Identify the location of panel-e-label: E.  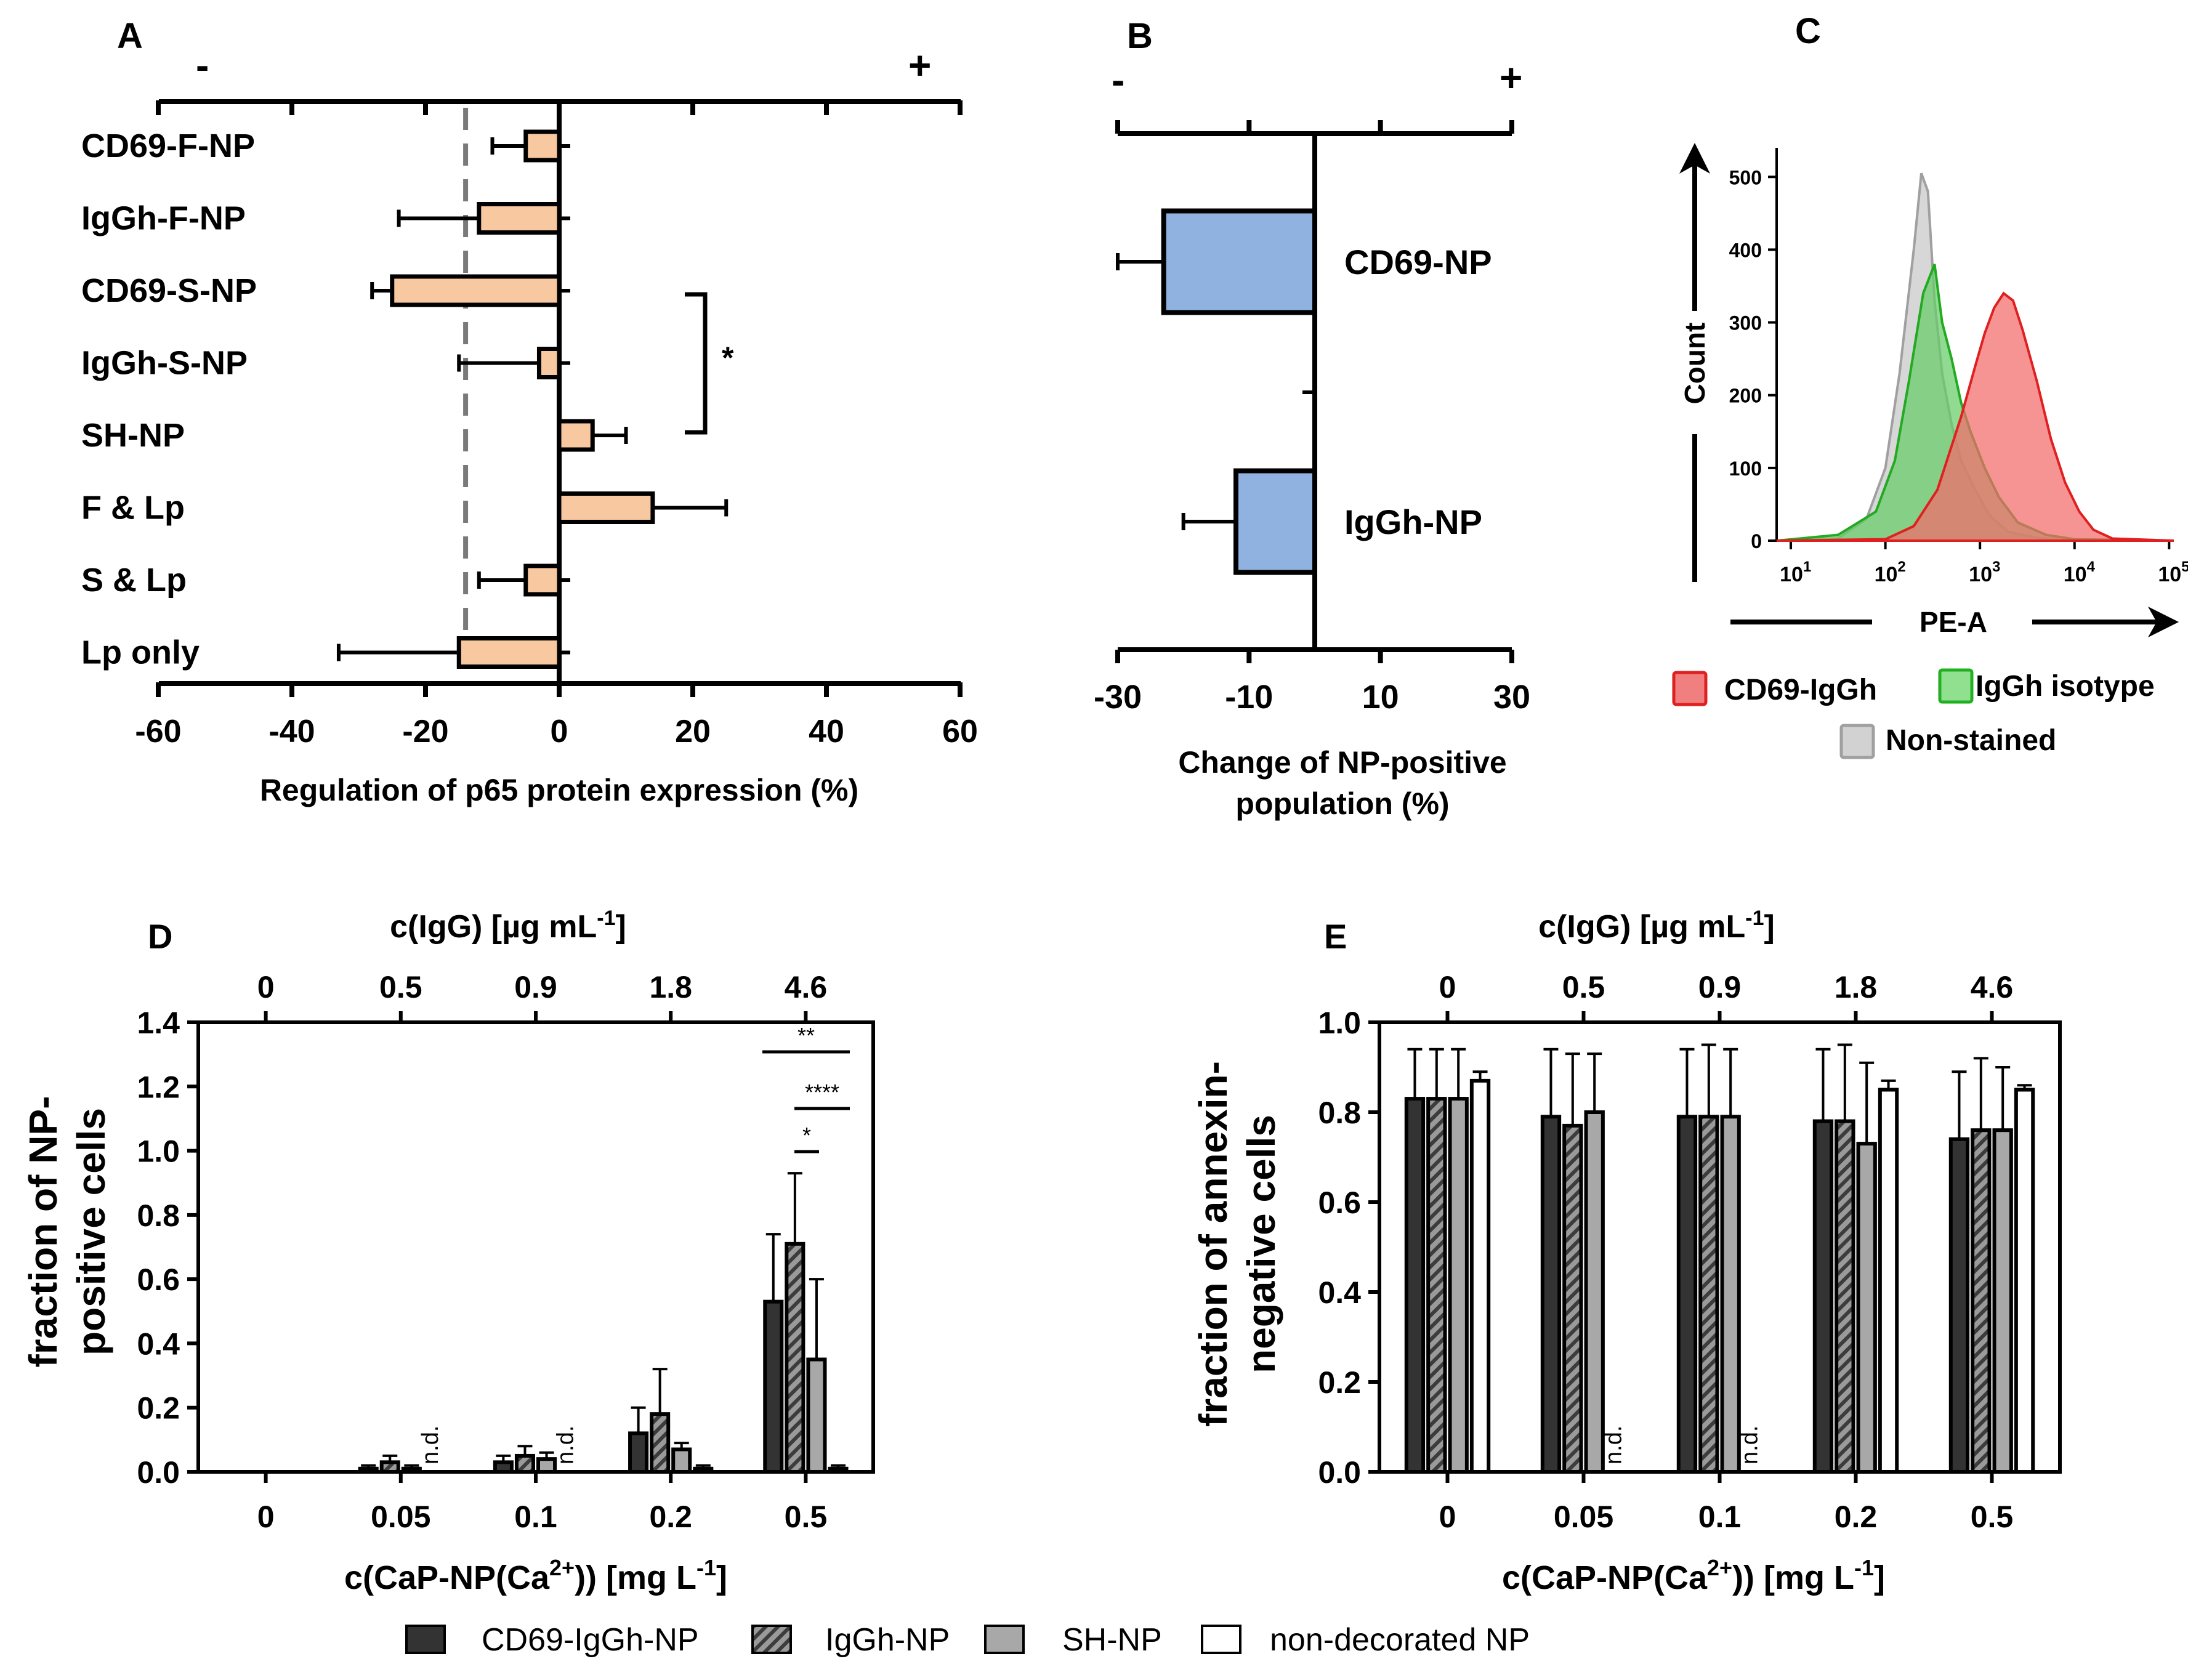
(1335, 937).